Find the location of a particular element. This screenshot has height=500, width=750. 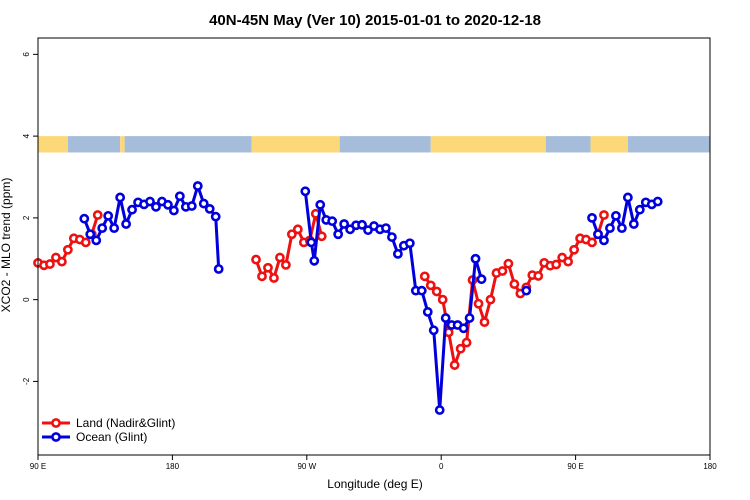

x-tick-label: 90 E is located at coordinates (38, 466).